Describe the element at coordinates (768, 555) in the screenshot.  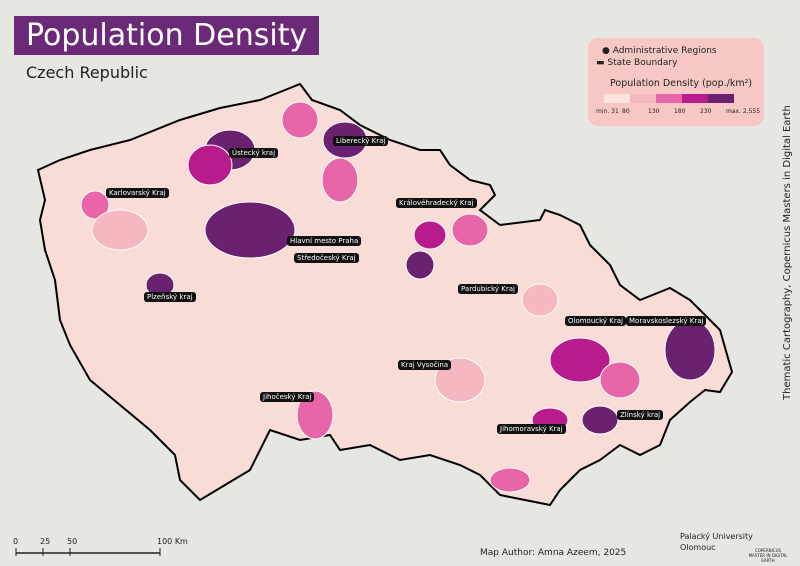
I see `program: COPERNICUS MASTER IN DIGITAL EARTH` at that location.